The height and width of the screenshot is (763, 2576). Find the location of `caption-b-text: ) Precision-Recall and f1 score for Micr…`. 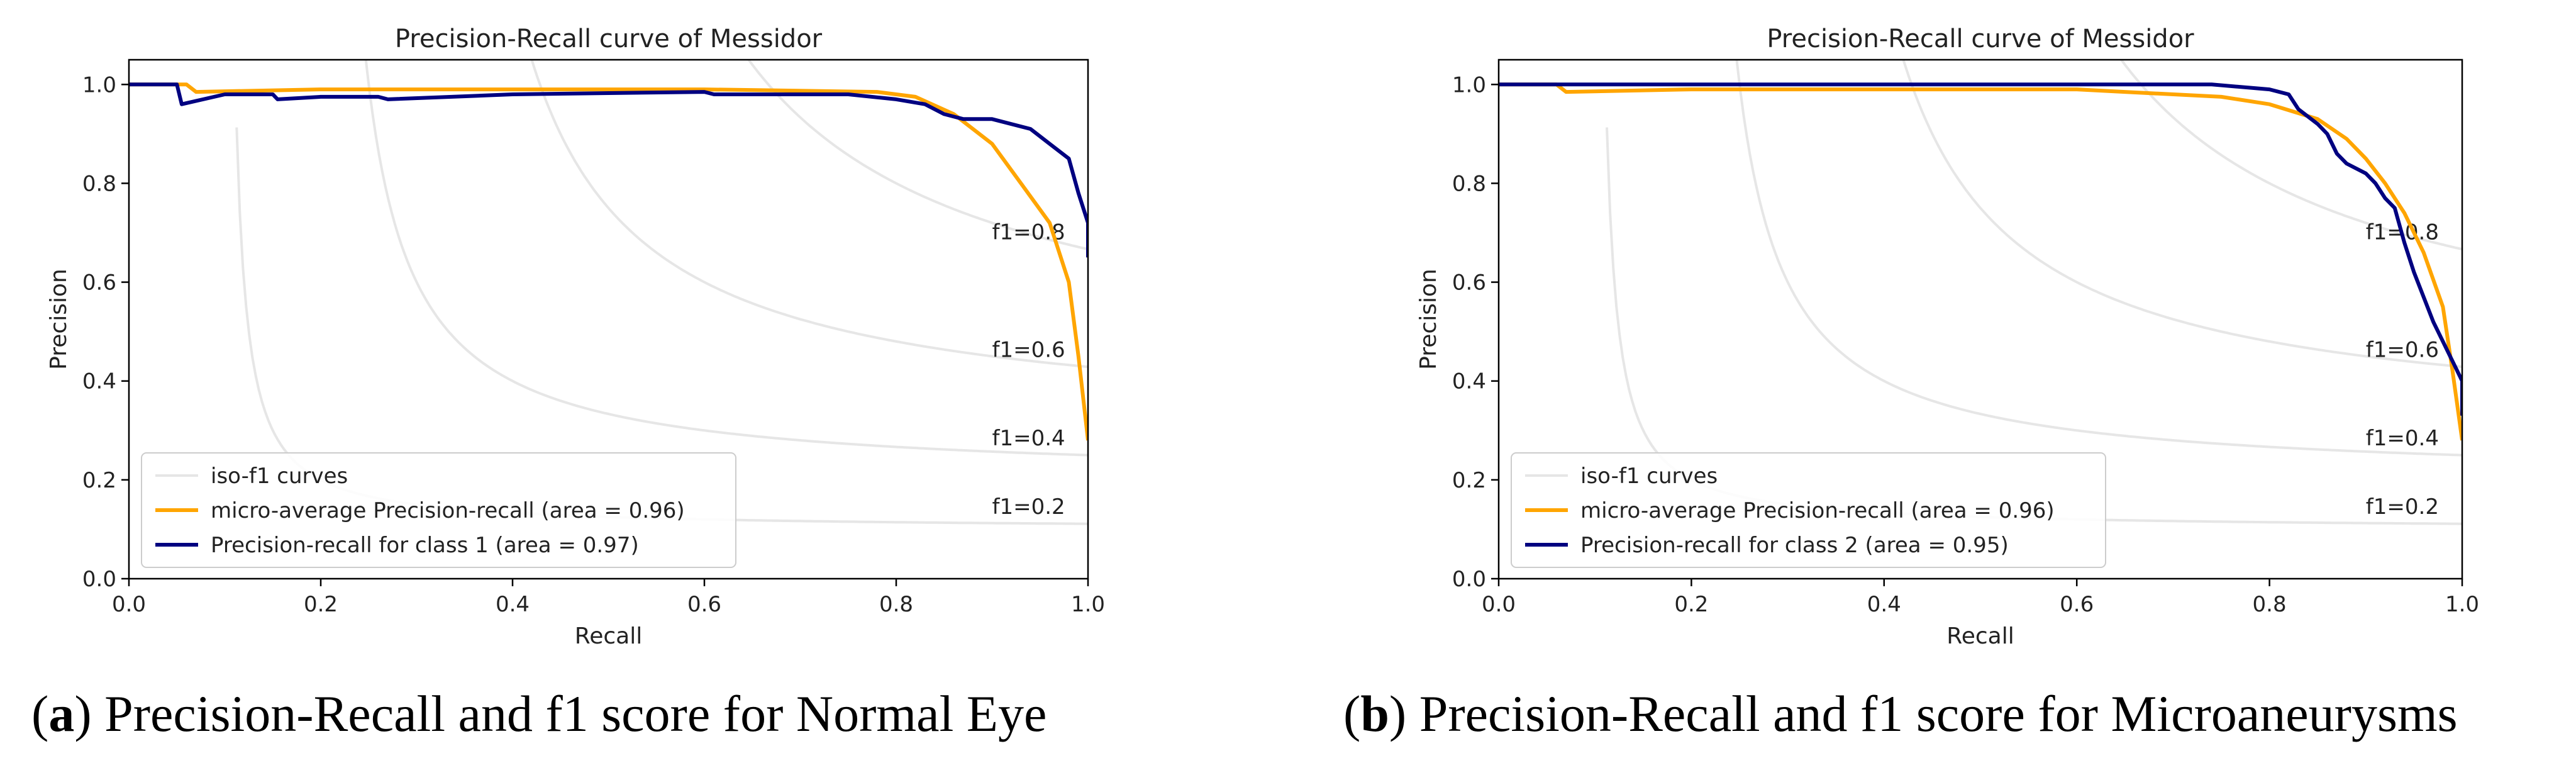

caption-b-text: ) Precision-Recall and f1 score for Micr… is located at coordinates (1923, 714).